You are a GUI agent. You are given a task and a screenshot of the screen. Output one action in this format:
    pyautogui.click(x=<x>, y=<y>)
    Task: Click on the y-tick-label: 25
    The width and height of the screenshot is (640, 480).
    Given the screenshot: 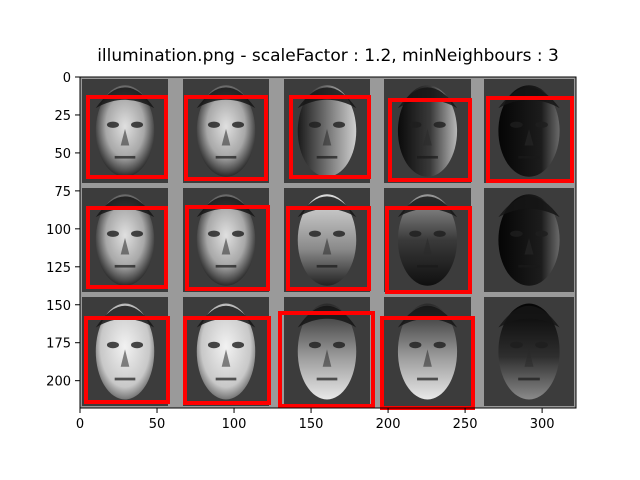 What is the action you would take?
    pyautogui.click(x=62, y=116)
    